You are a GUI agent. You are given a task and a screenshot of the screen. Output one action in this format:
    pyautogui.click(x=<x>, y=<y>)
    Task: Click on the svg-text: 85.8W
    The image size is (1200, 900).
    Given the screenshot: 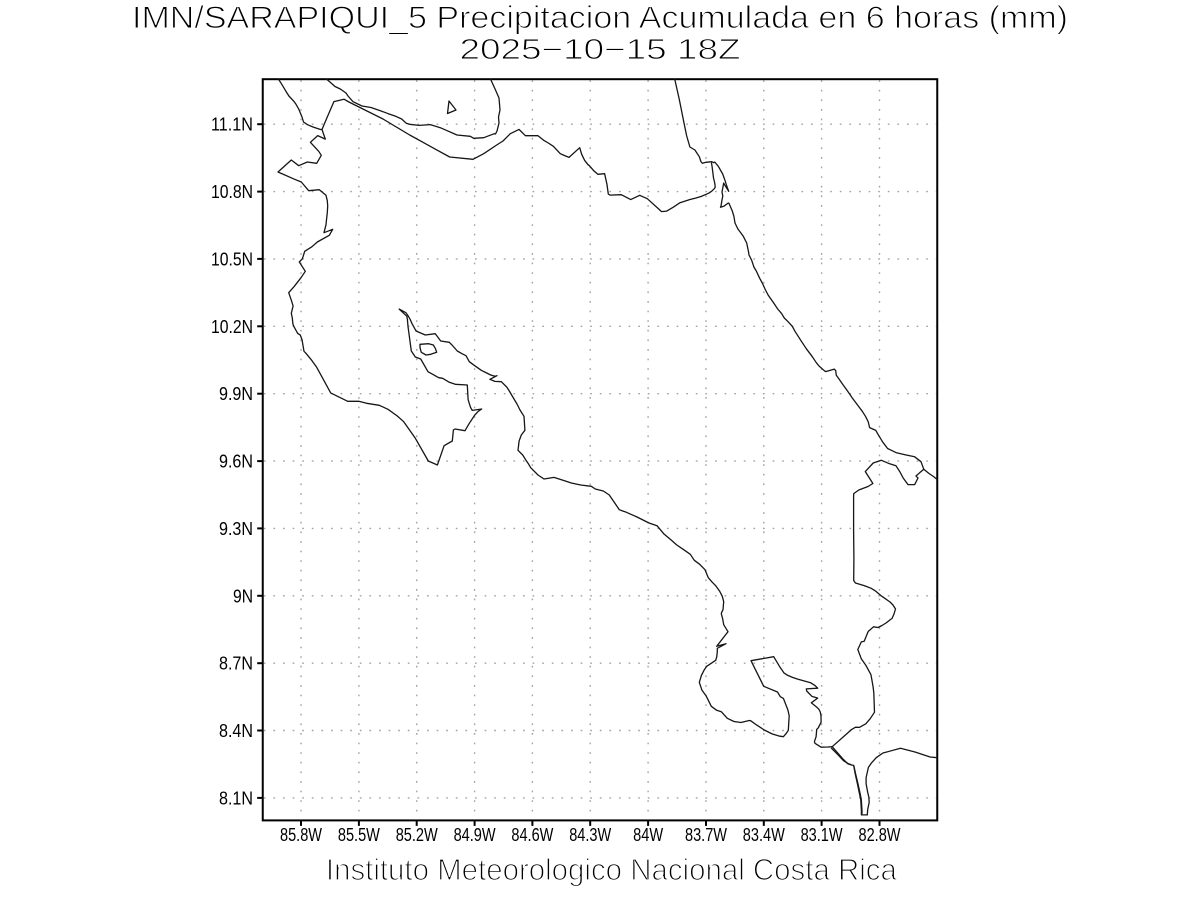 What is the action you would take?
    pyautogui.click(x=301, y=835)
    